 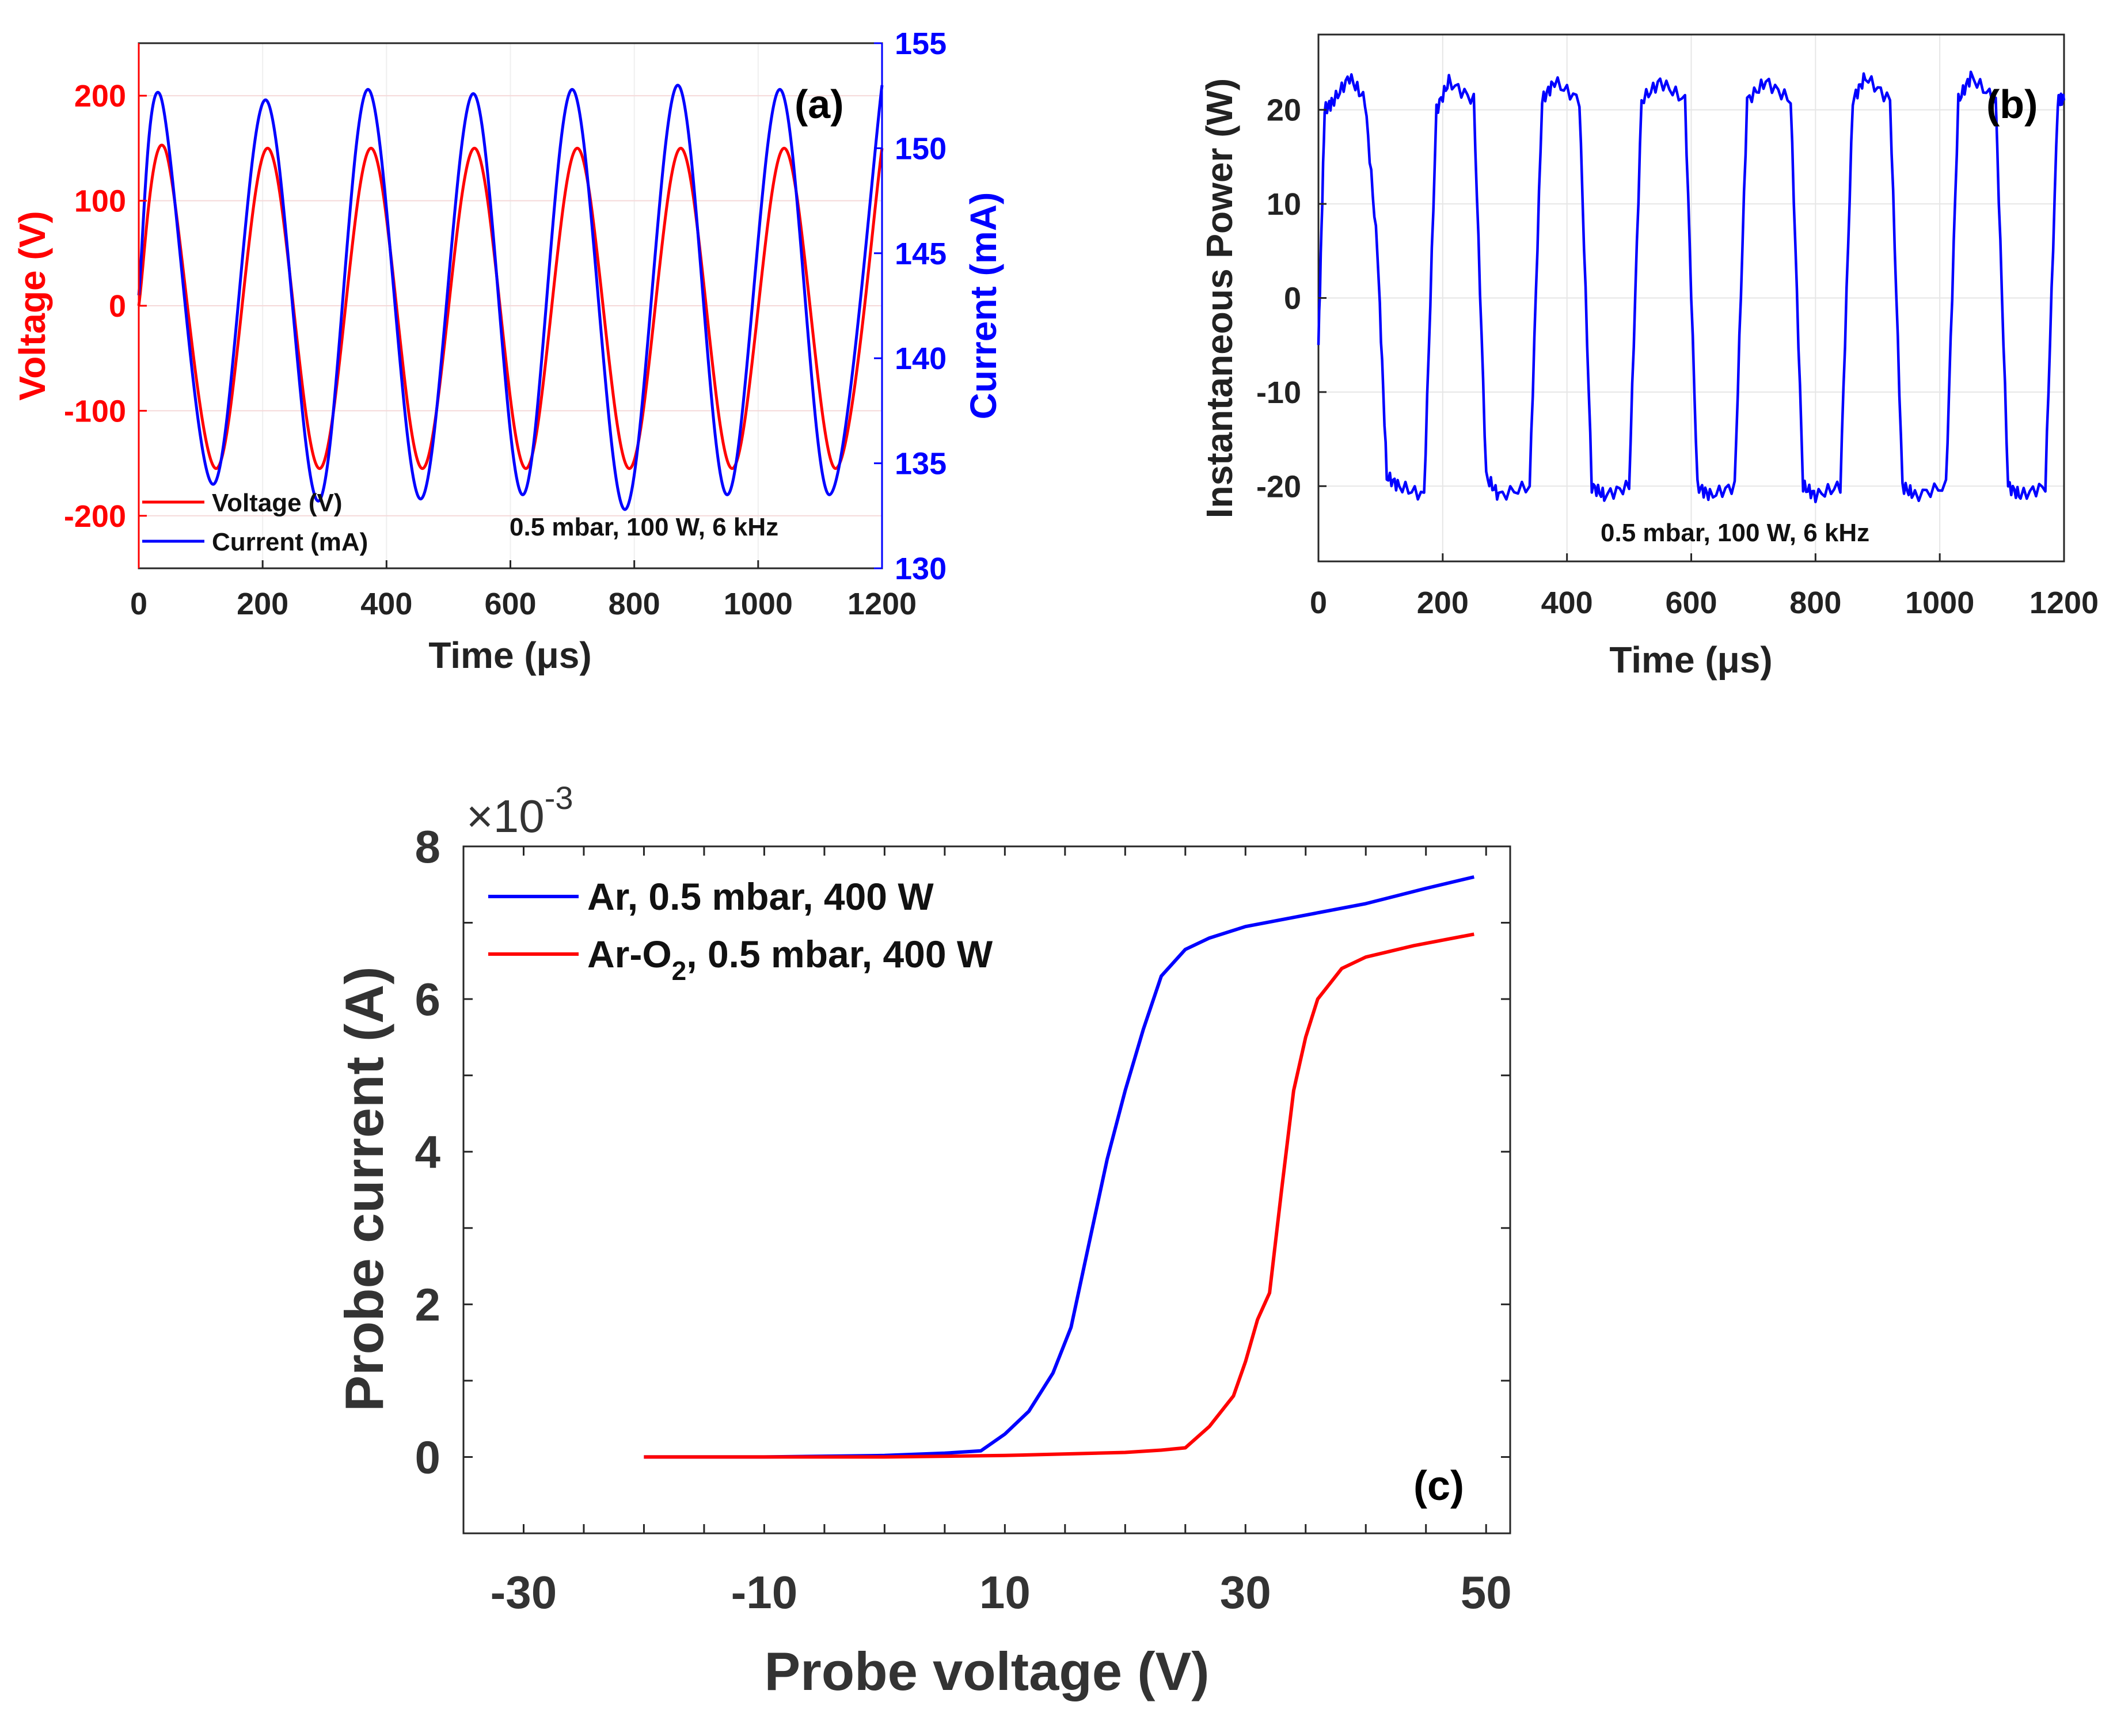 What do you see at coordinates (882, 604) in the screenshot?
I see `panel-a-x-tick-label: 1200` at bounding box center [882, 604].